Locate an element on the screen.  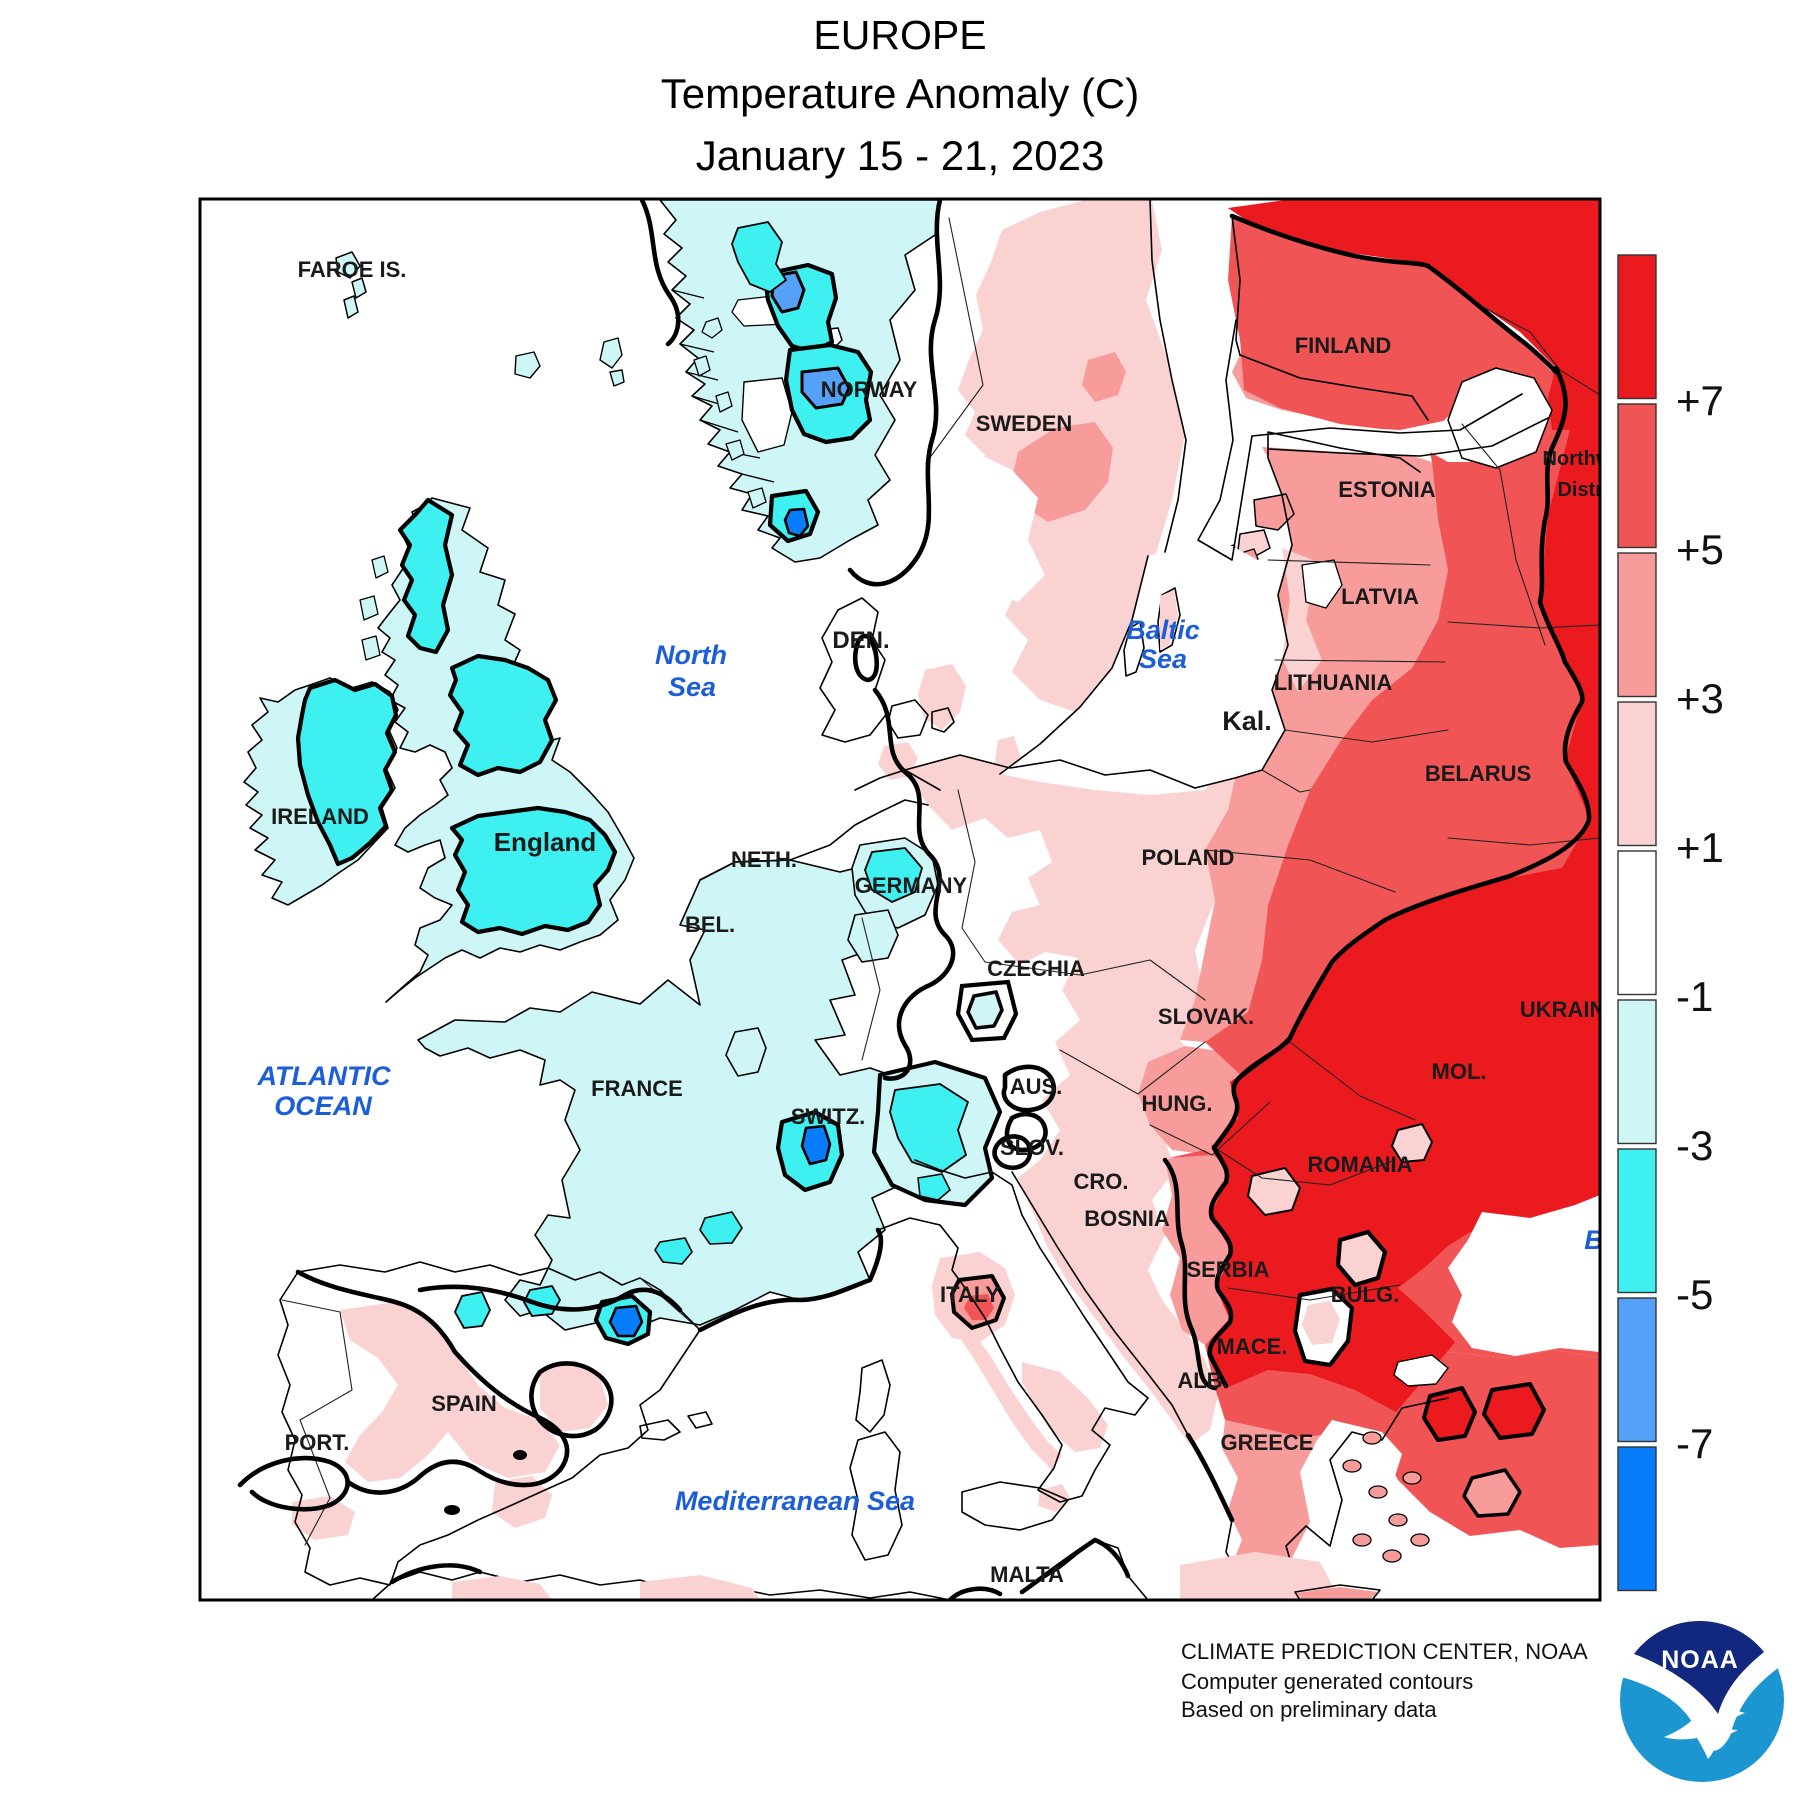
svg-text: Distri is located at coordinates (1582, 490).